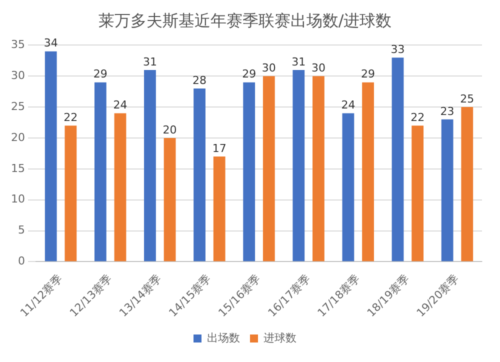 The height and width of the screenshot is (362, 500). Describe the element at coordinates (447, 111) in the screenshot. I see `data-label: 23` at that location.